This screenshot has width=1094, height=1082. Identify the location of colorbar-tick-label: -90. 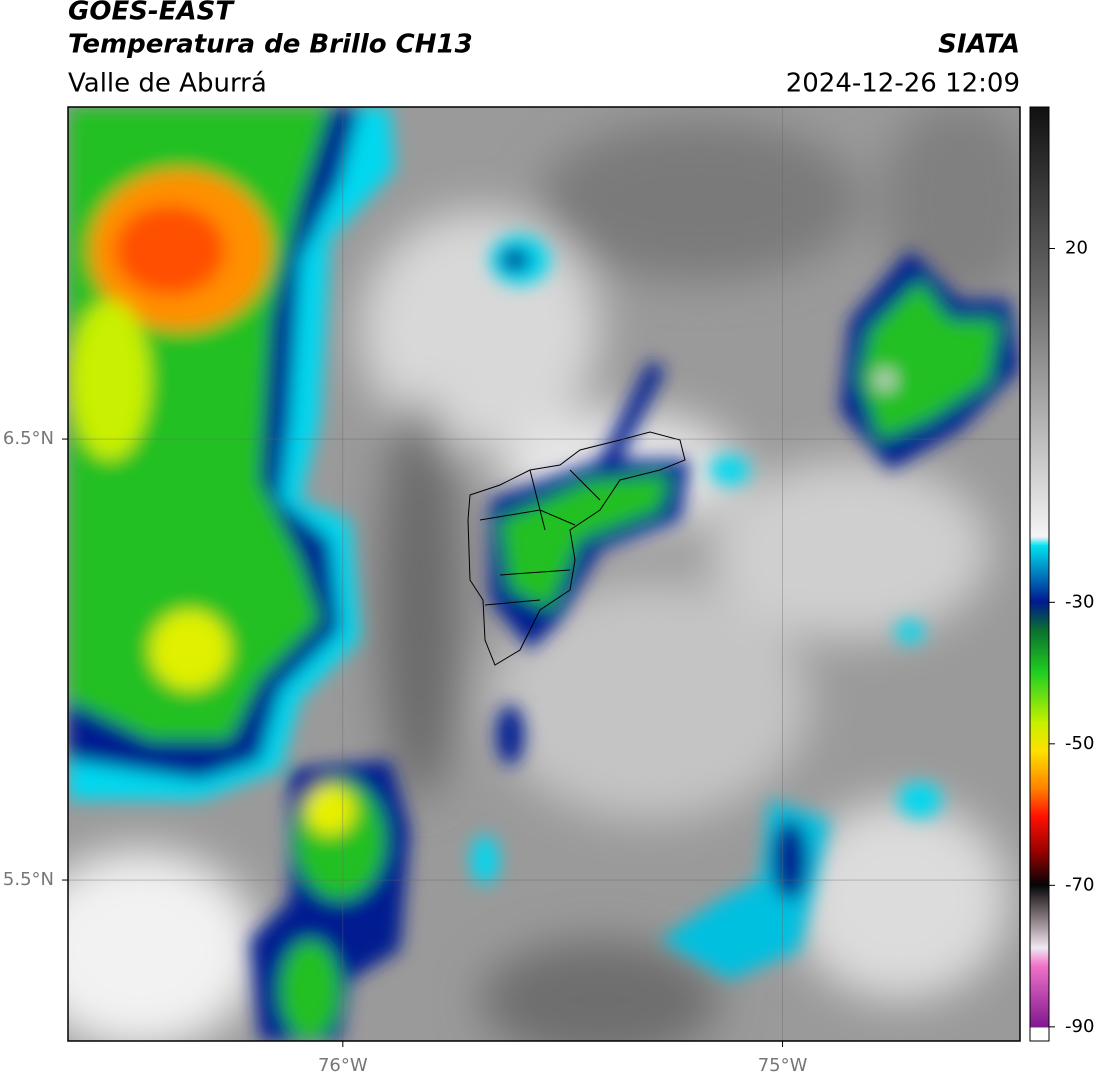
(1079, 1026).